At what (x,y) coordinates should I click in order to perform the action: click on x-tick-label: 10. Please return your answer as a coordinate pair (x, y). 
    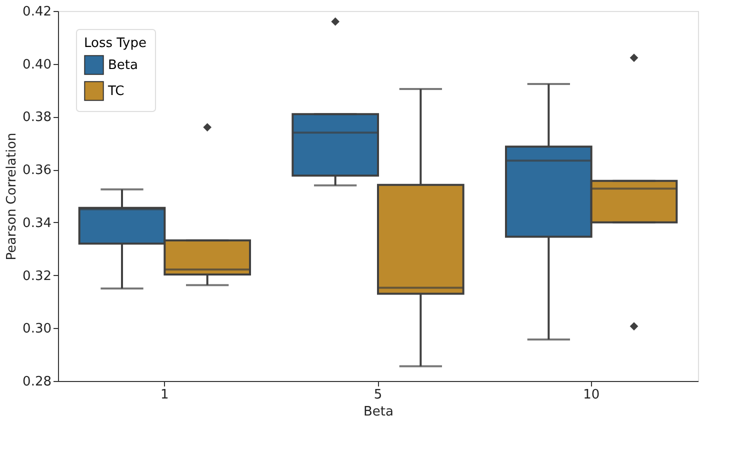
    Looking at the image, I should click on (591, 395).